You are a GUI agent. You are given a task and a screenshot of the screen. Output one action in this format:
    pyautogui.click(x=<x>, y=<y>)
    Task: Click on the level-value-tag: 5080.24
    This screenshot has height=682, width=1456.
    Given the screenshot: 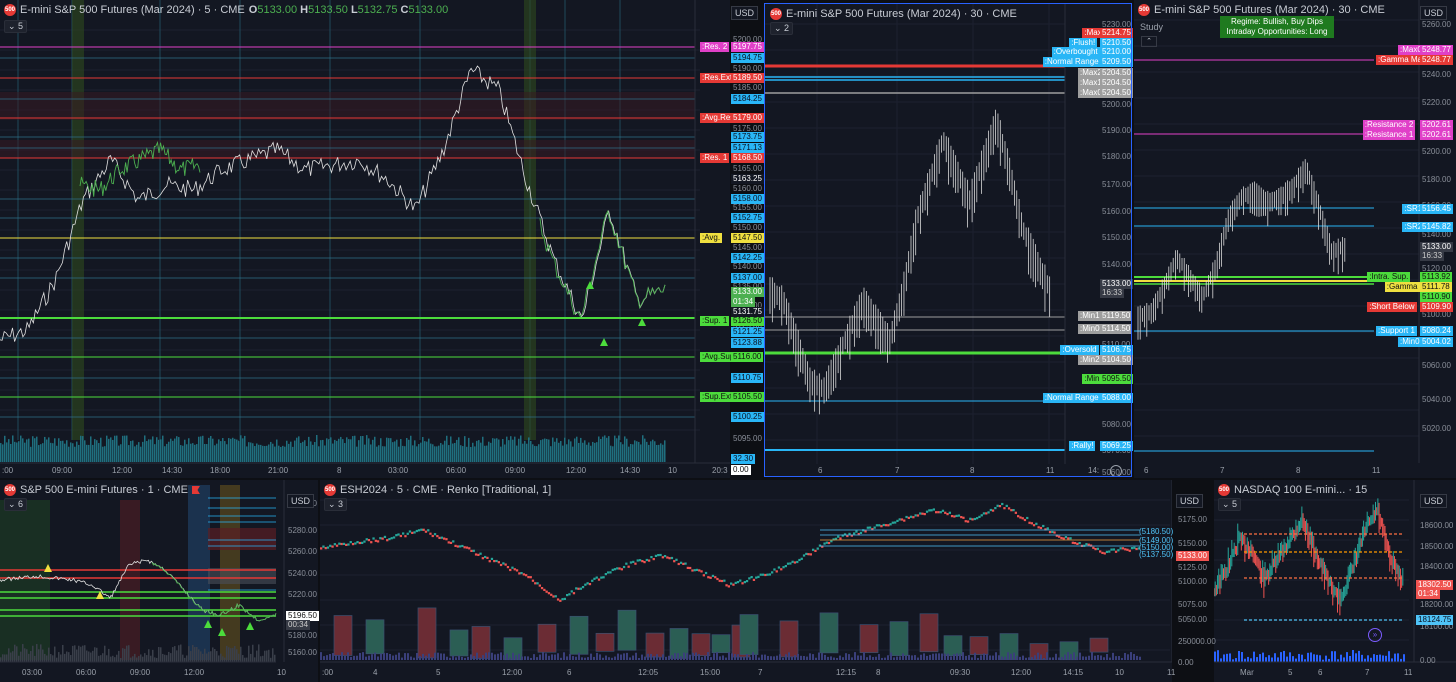 What is the action you would take?
    pyautogui.click(x=1436, y=331)
    